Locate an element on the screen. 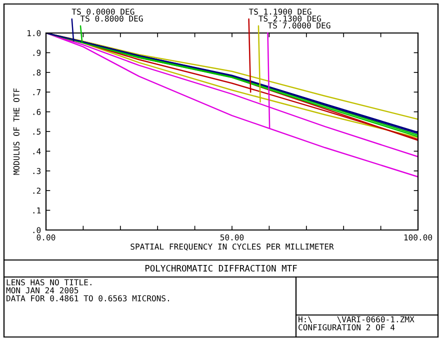 Image resolution: width=442 pixels, height=342 pixels. text: LENS HAS NO TITLE. is located at coordinates (49, 282).